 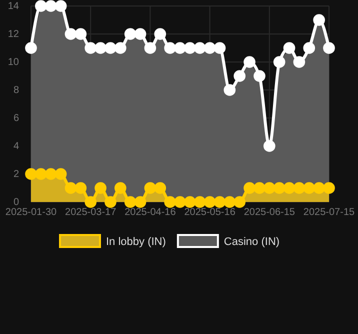 I want to click on x-tick-label: 2025-07-15, so click(x=329, y=212).